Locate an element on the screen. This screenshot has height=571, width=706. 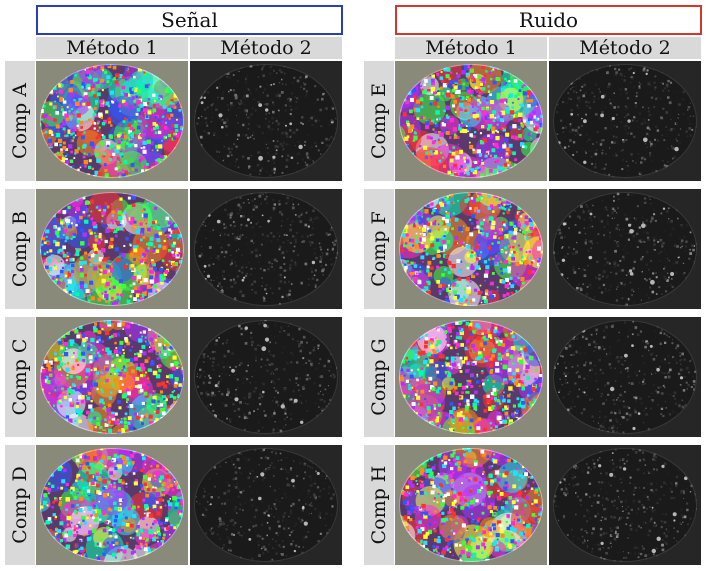
row-label-comp-d: Comp D is located at coordinates (20, 505).